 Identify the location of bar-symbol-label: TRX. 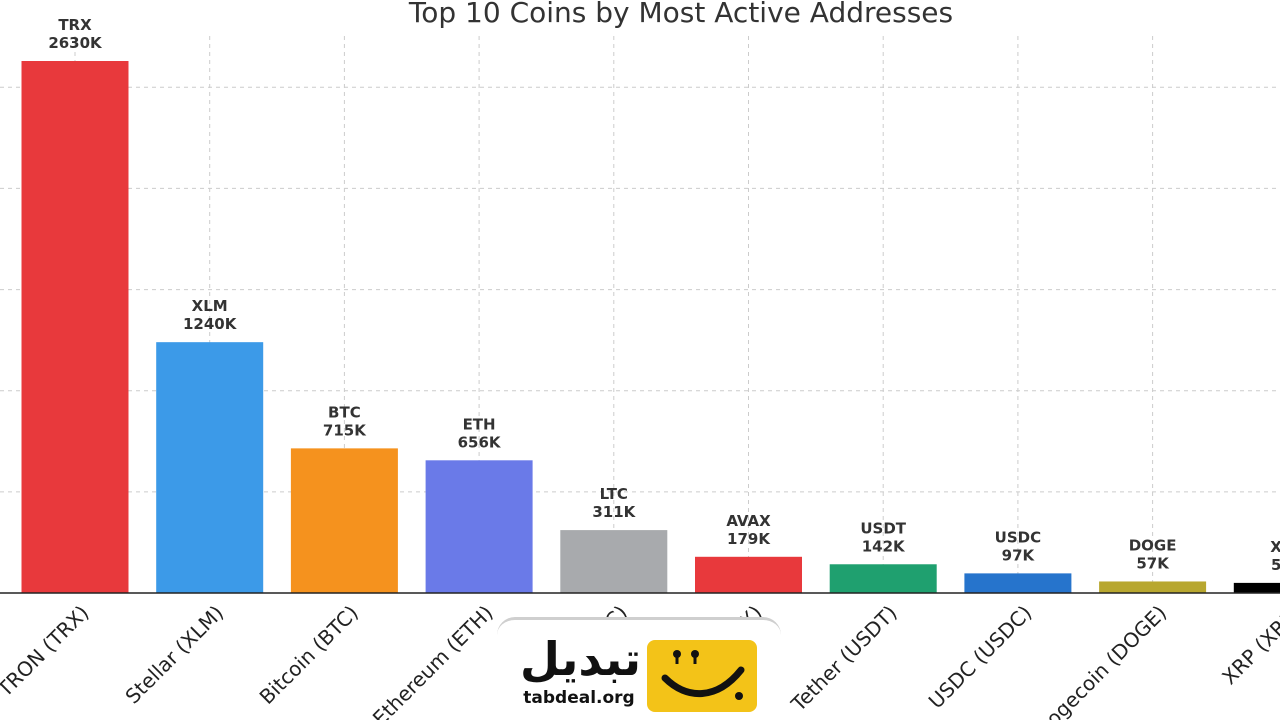
(75, 25).